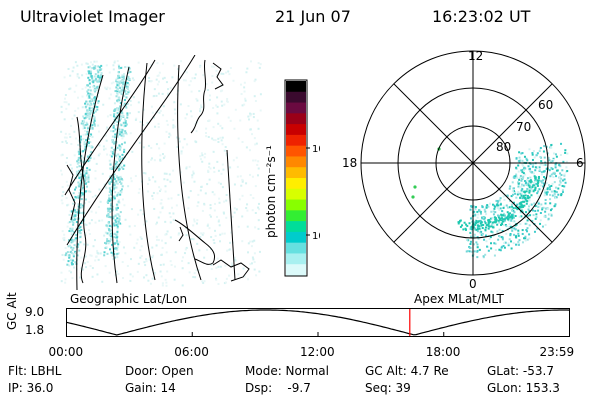 This screenshot has width=600, height=400. Describe the element at coordinates (296, 119) in the screenshot. I see `colorbar-stripe` at that location.